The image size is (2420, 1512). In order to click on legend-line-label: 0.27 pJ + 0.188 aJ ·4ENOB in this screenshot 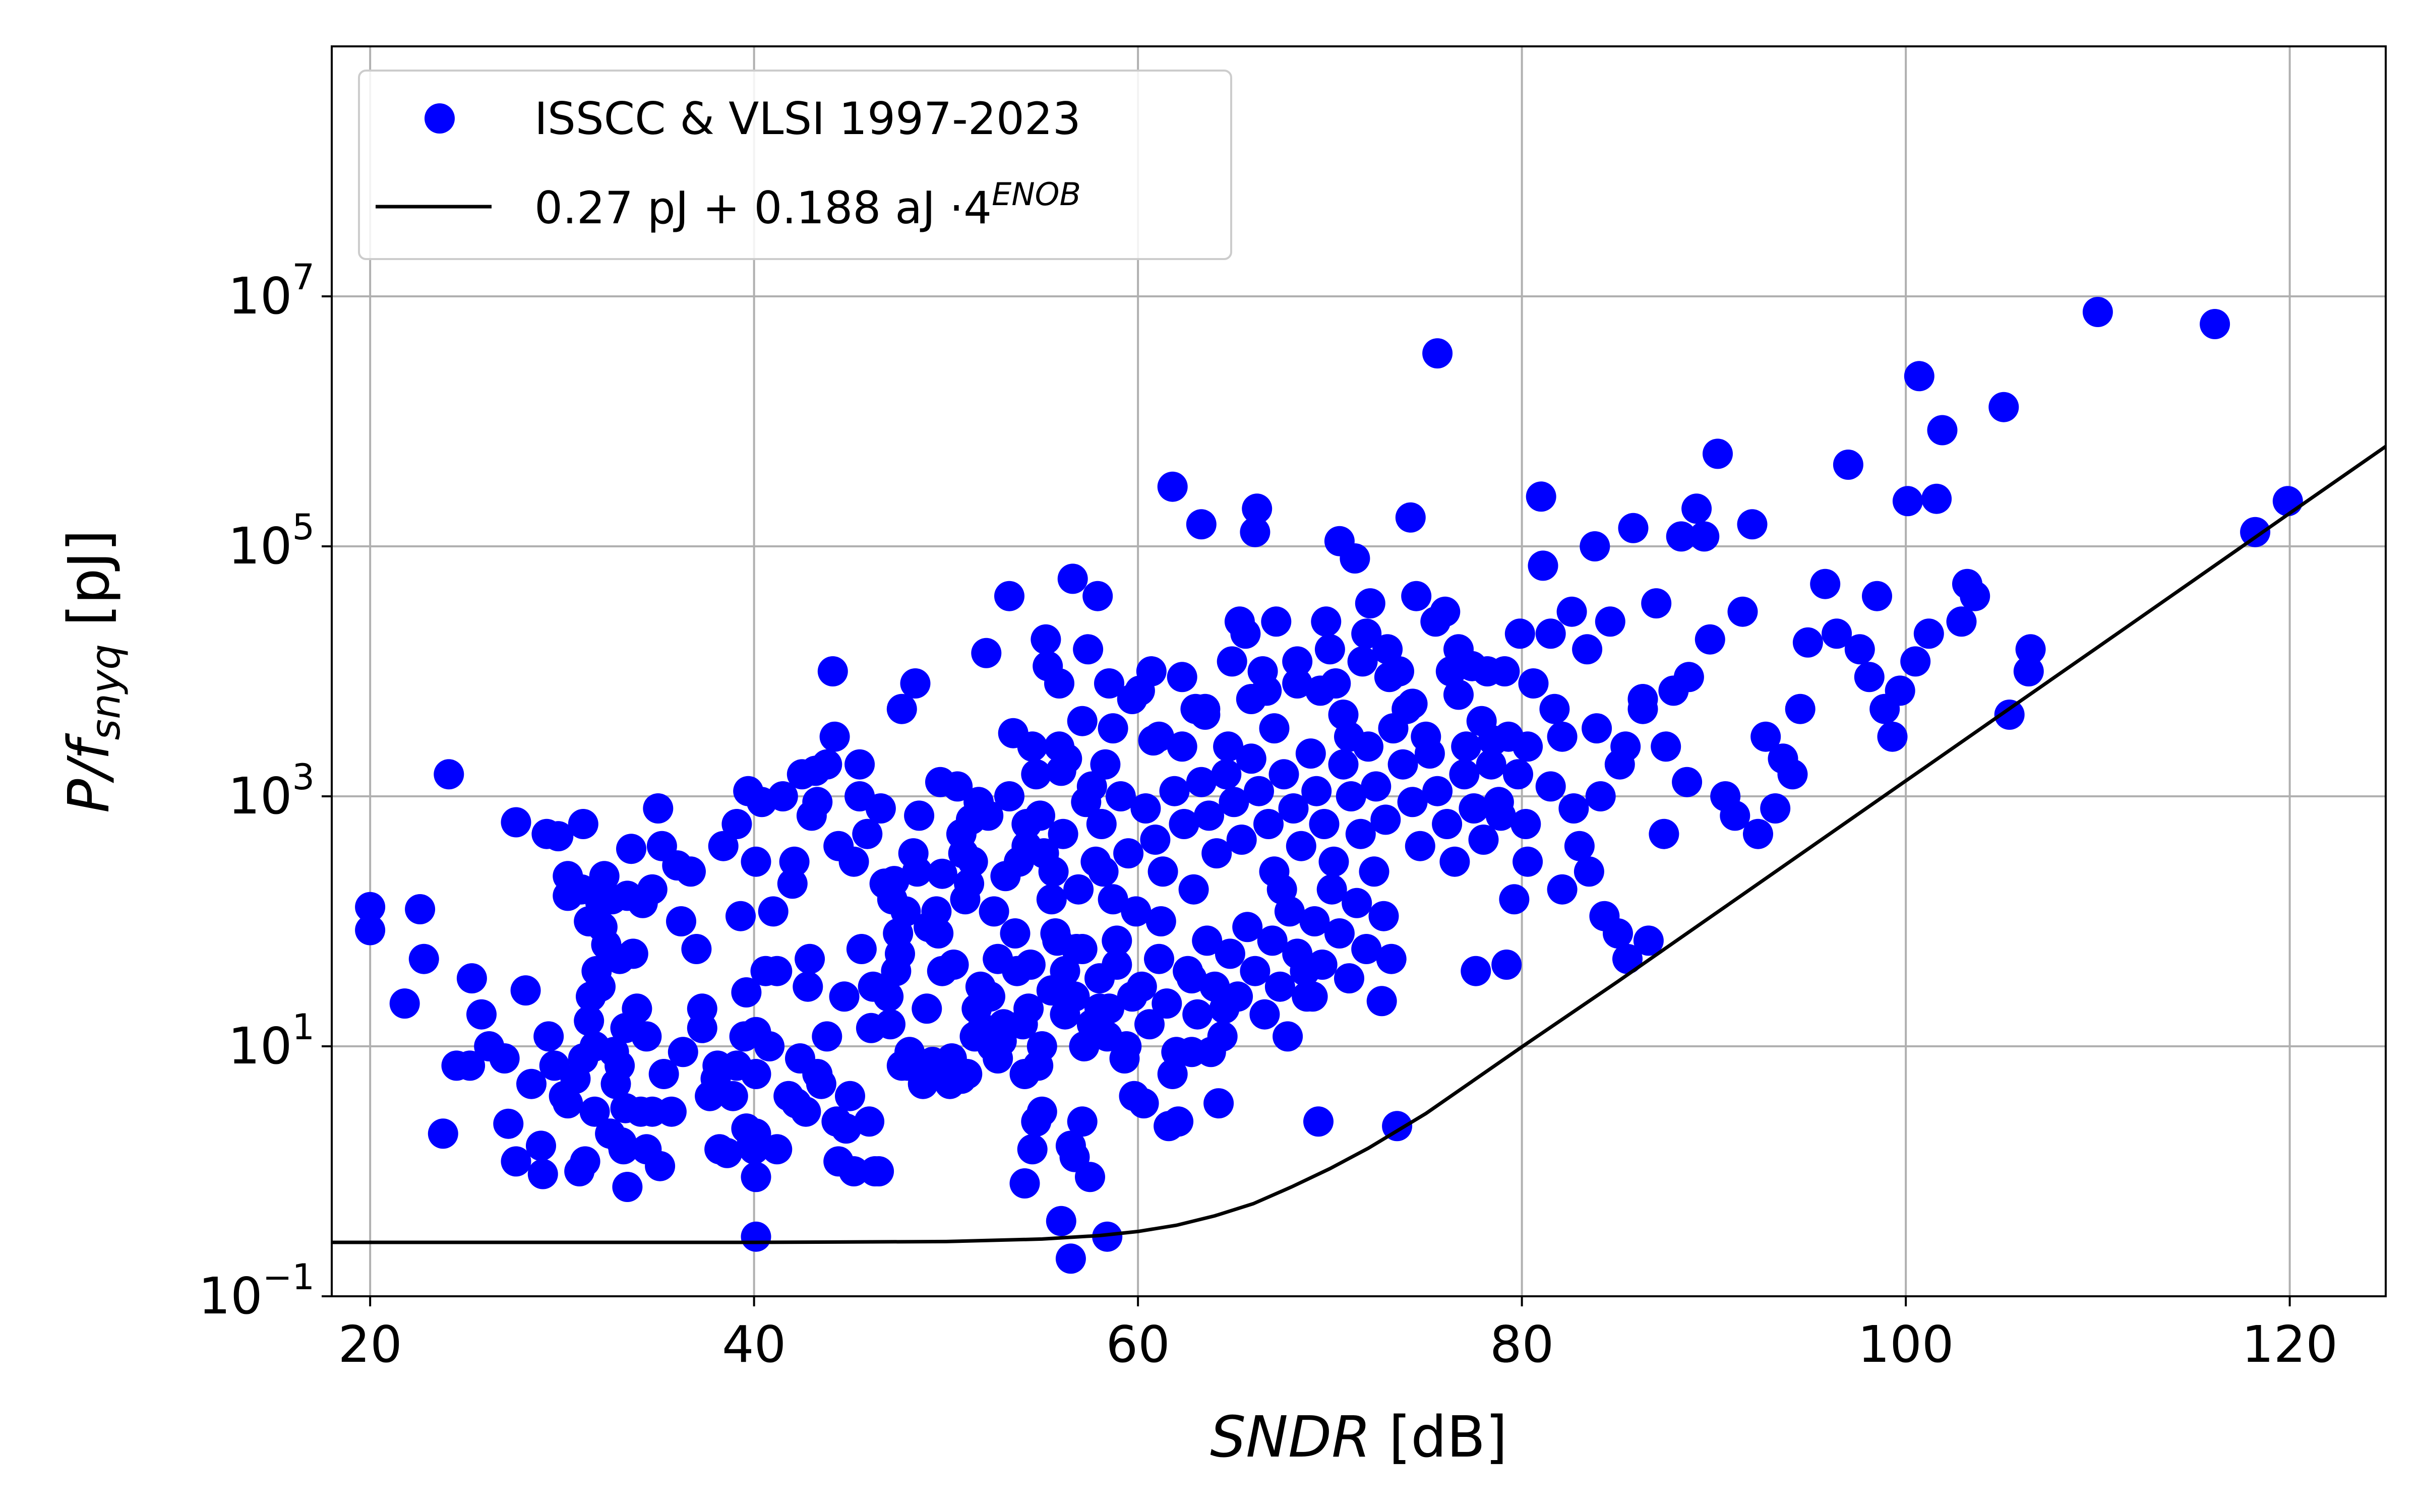, I will do `click(807, 205)`.